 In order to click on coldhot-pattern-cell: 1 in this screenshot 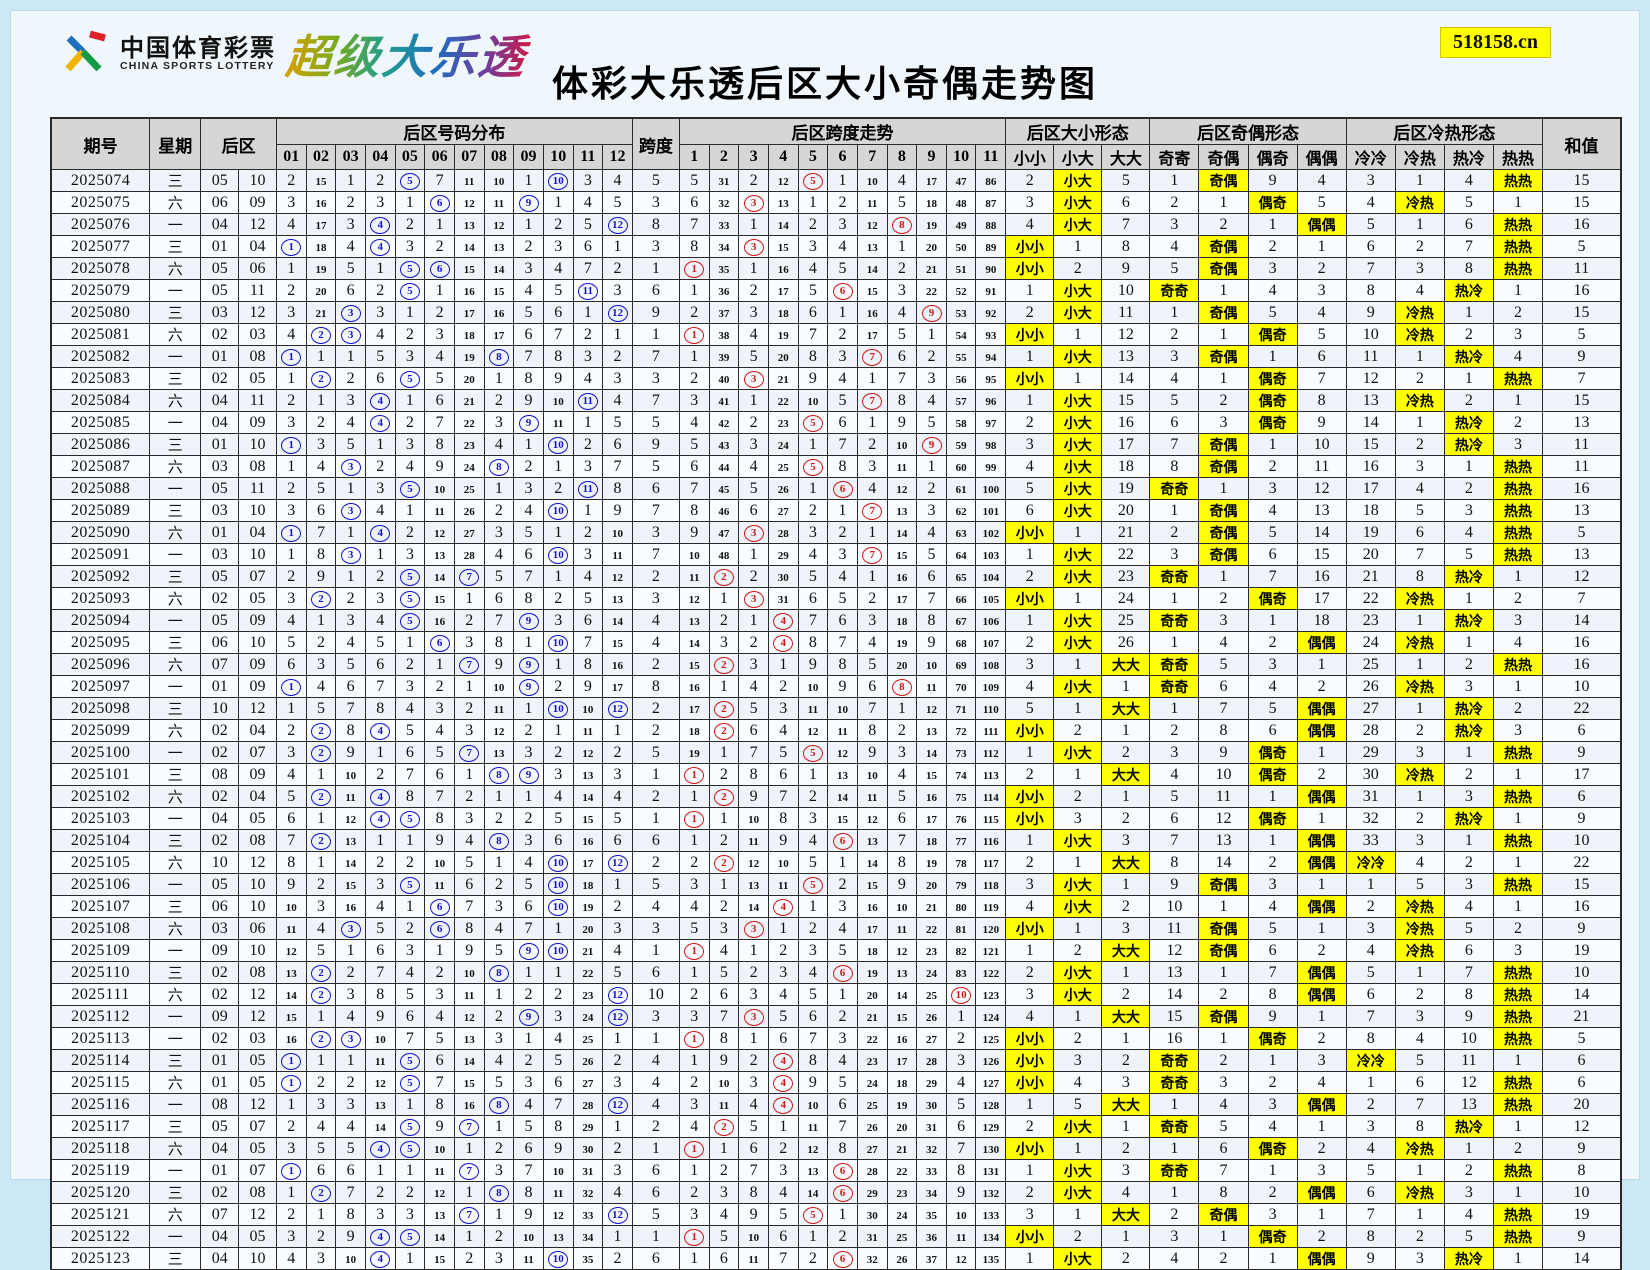, I will do `click(1468, 378)`.